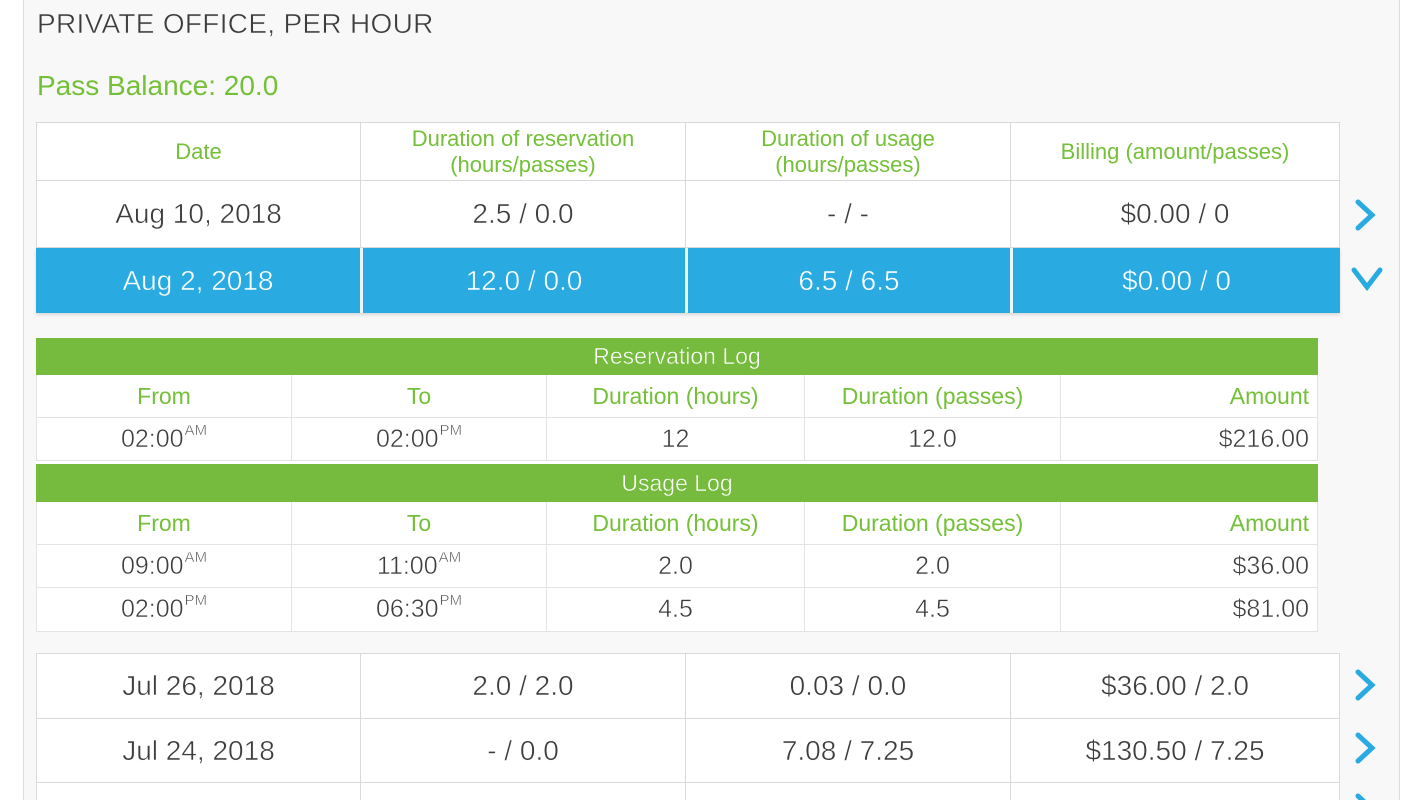 The width and height of the screenshot is (1422, 800). Describe the element at coordinates (1189, 610) in the screenshot. I see `log-cell-amount: $81.00` at that location.